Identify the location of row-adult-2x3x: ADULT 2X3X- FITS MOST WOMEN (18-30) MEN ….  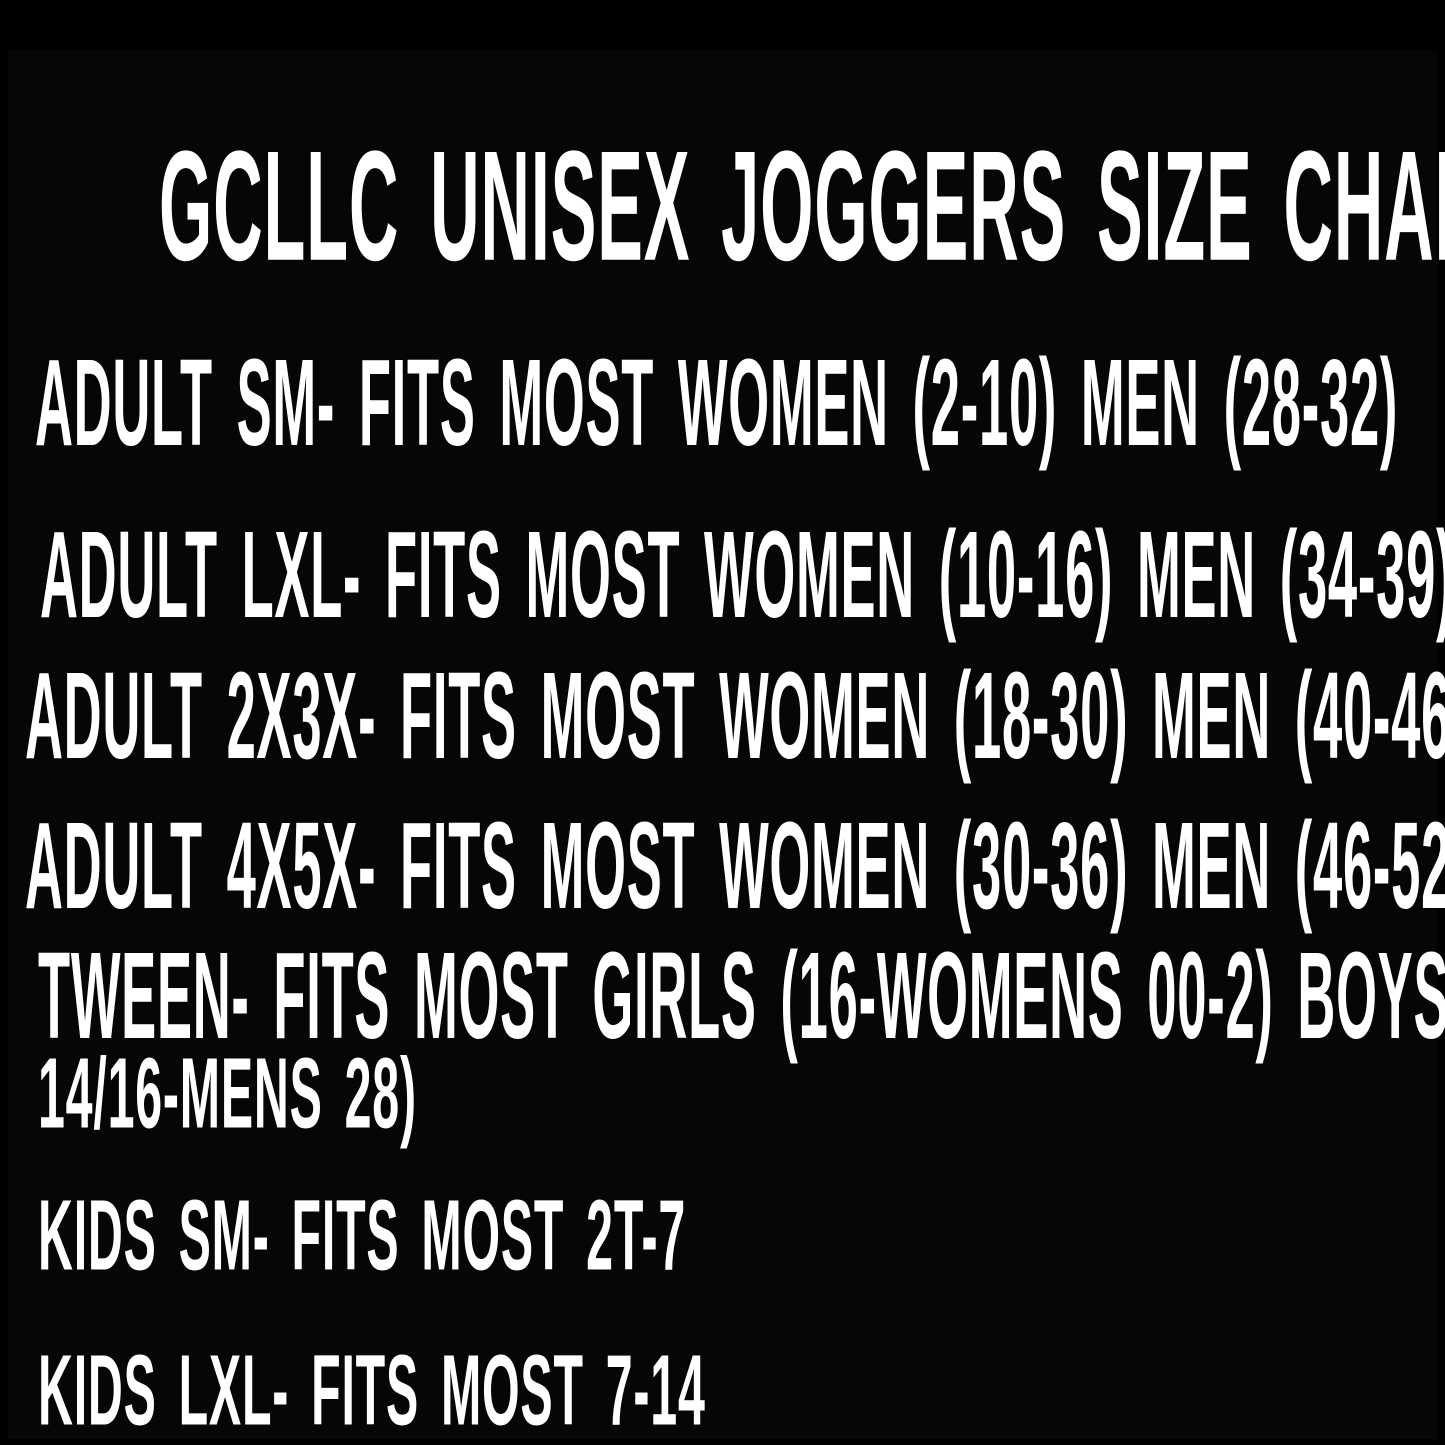
(735, 717).